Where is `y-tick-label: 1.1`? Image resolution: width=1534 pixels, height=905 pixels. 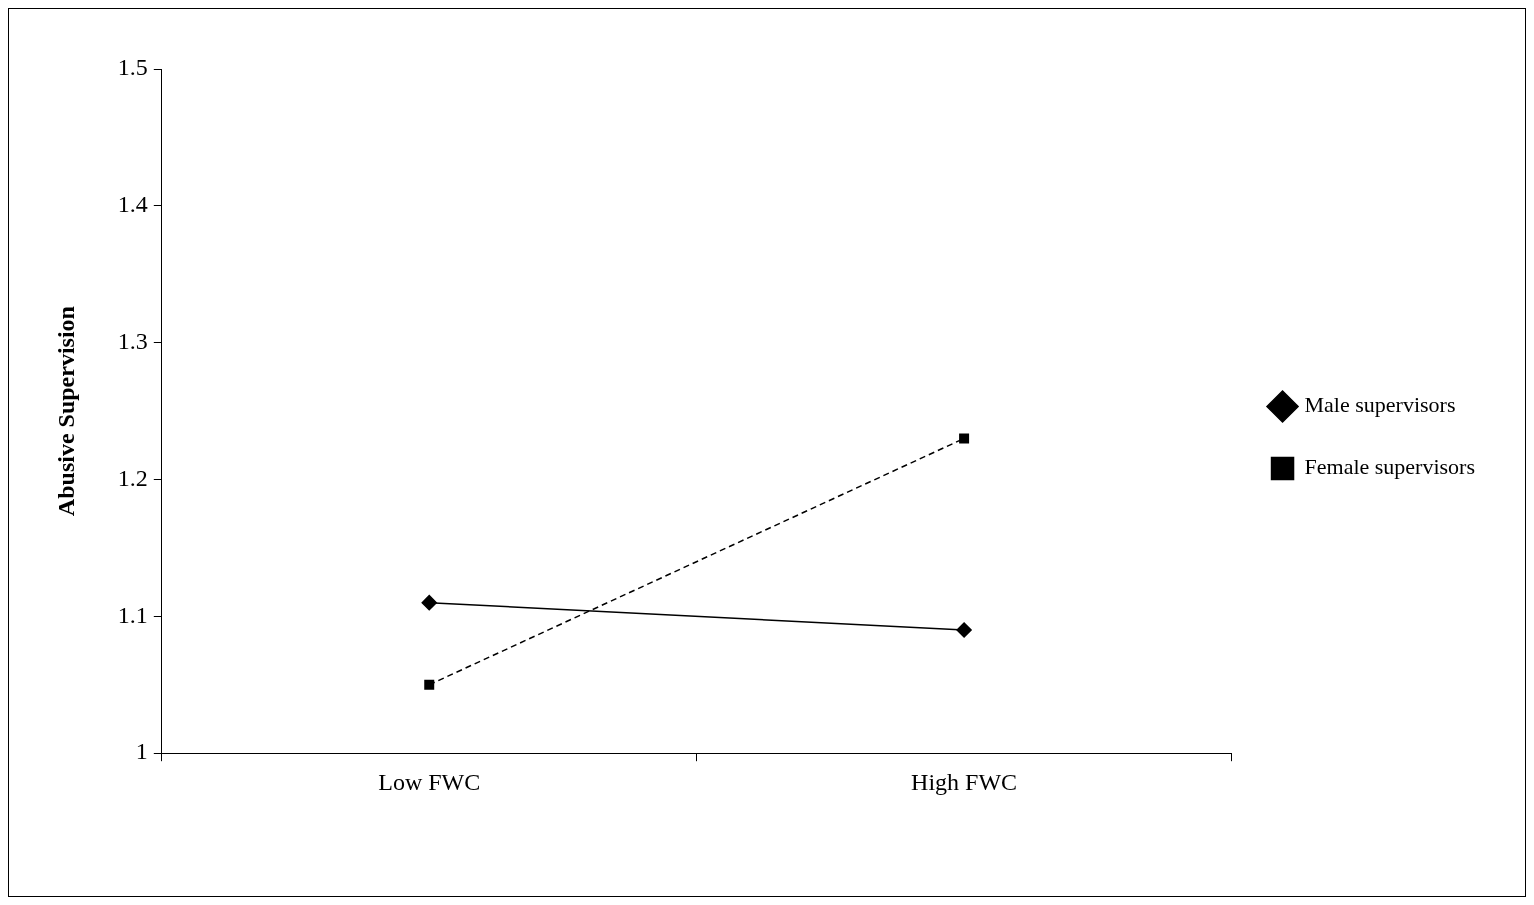
y-tick-label: 1.1 is located at coordinates (132, 614).